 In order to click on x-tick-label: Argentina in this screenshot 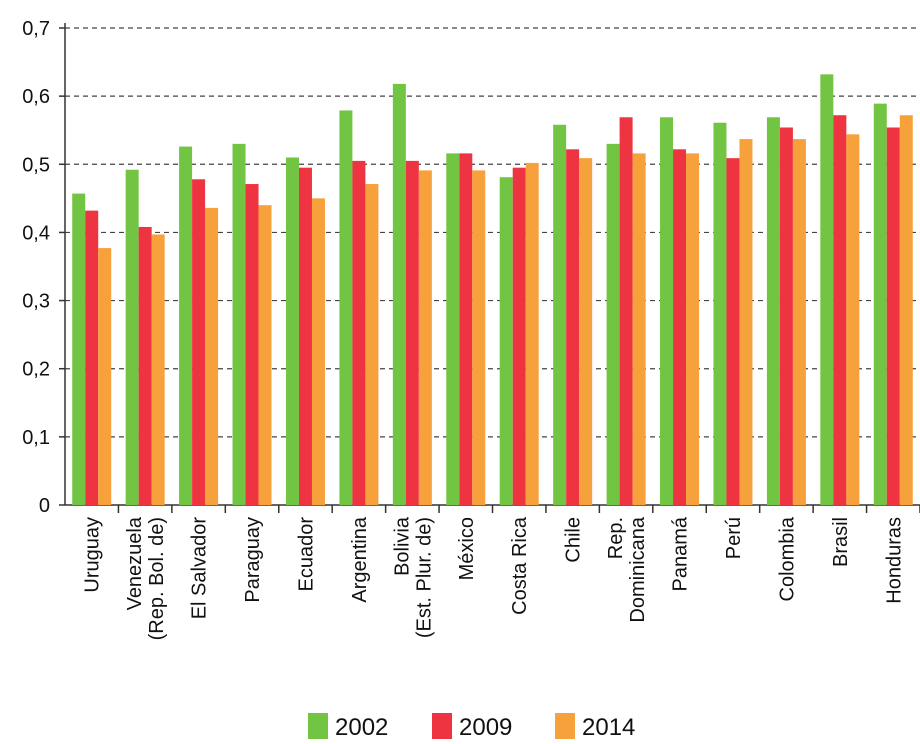, I will do `click(360, 559)`.